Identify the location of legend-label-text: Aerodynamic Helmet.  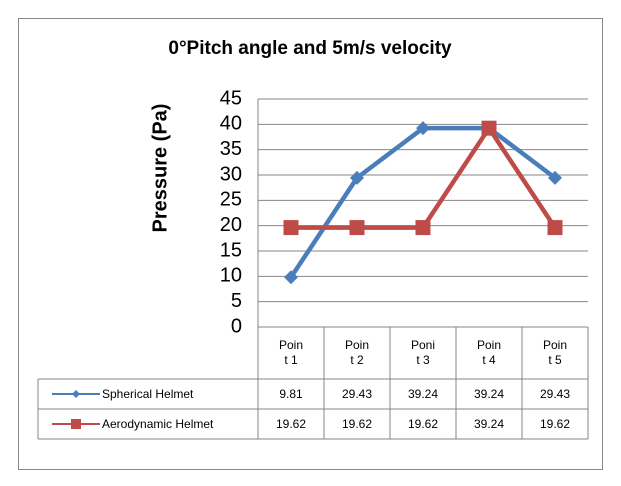
(158, 424).